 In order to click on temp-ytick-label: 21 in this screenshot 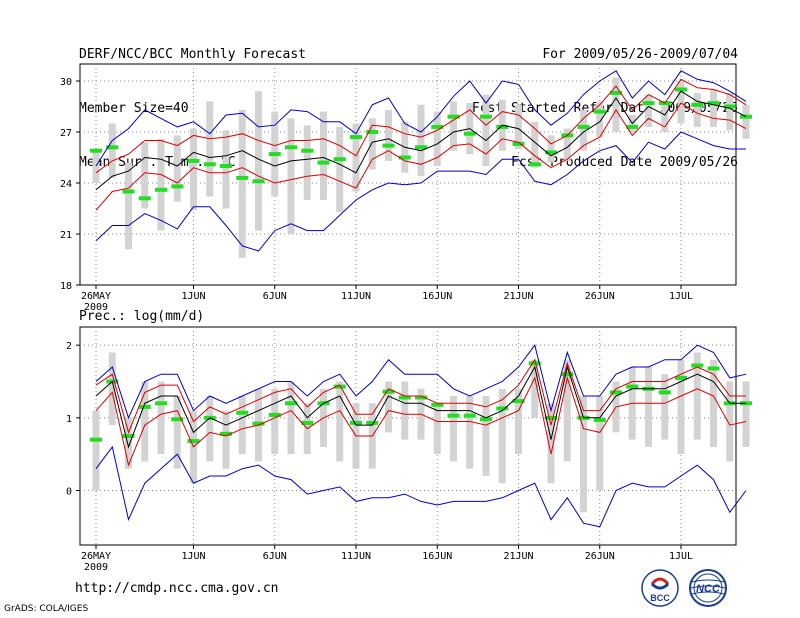, I will do `click(66, 235)`.